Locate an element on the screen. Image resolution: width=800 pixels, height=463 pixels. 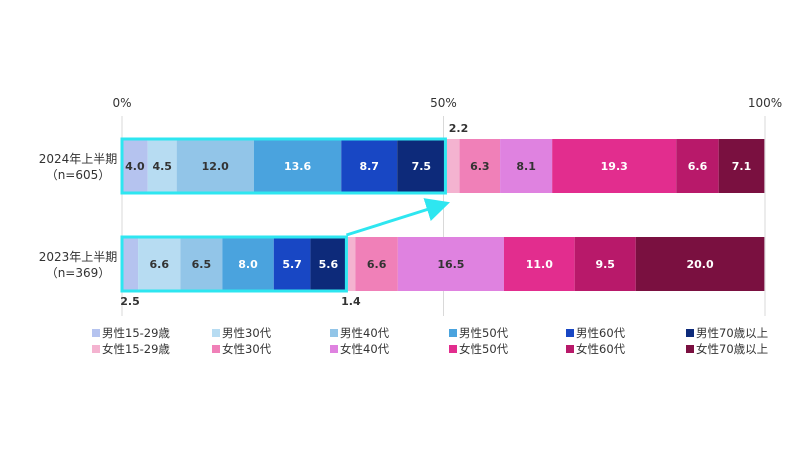
data-label: 8.0 is located at coordinates (248, 264).